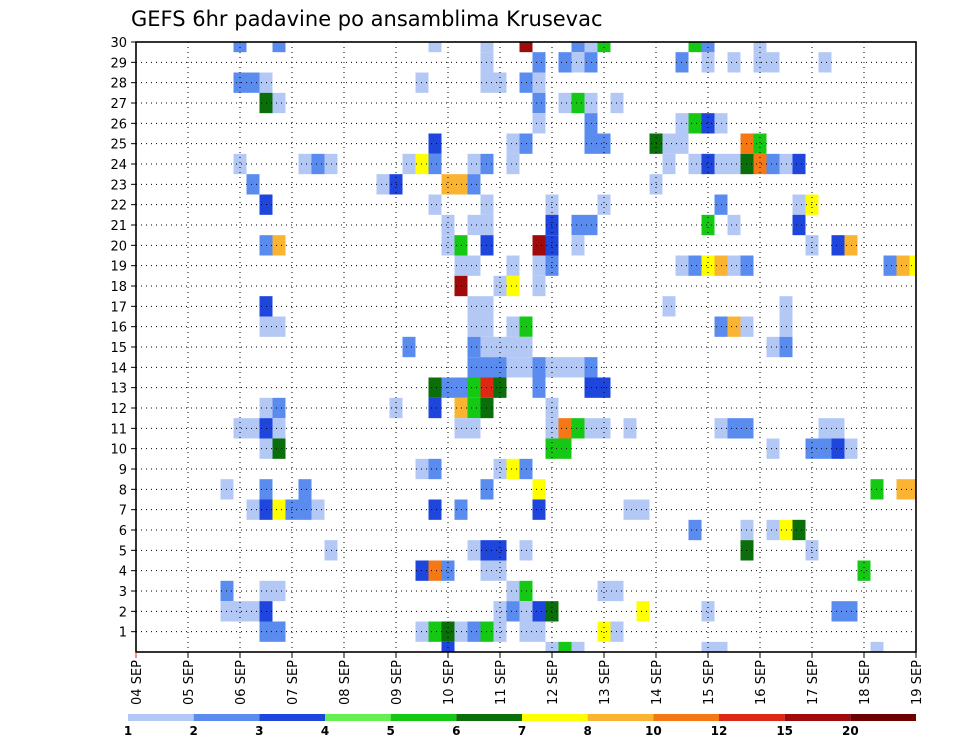 The width and height of the screenshot is (960, 742). What do you see at coordinates (189, 682) in the screenshot?
I see `x-tick-label: 05 SEP` at bounding box center [189, 682].